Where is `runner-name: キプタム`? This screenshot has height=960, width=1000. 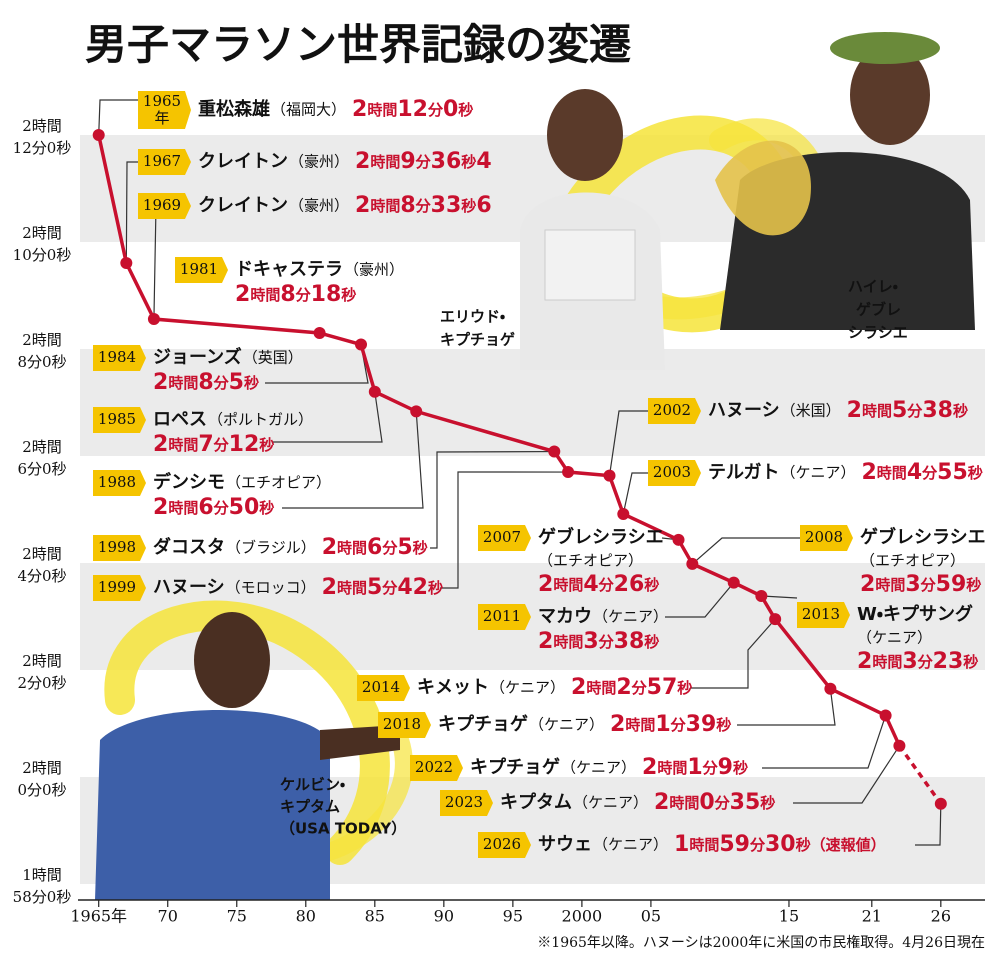
runner-name: キプタム is located at coordinates (536, 802).